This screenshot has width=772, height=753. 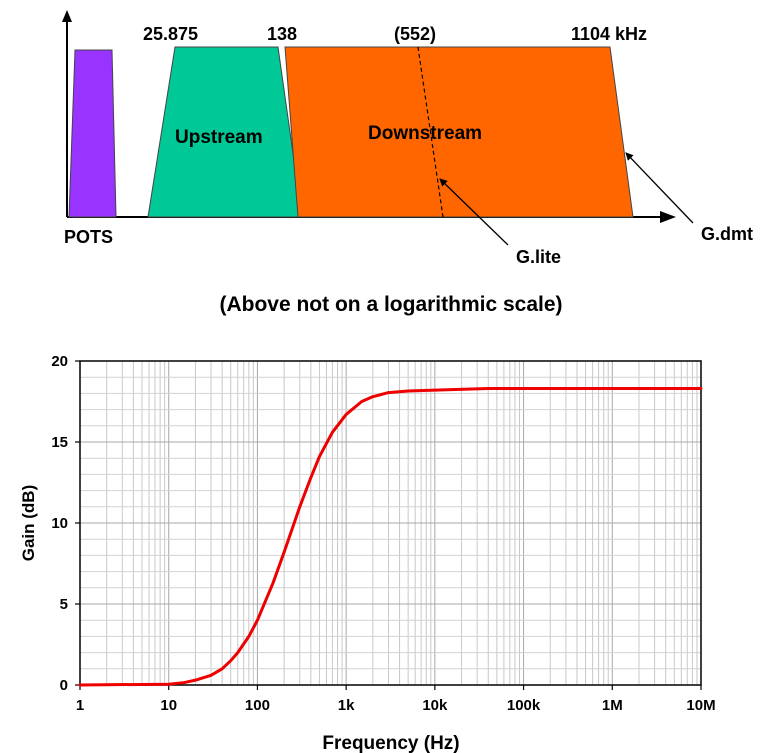 What do you see at coordinates (612, 705) in the screenshot?
I see `x-tick-label: 1M` at bounding box center [612, 705].